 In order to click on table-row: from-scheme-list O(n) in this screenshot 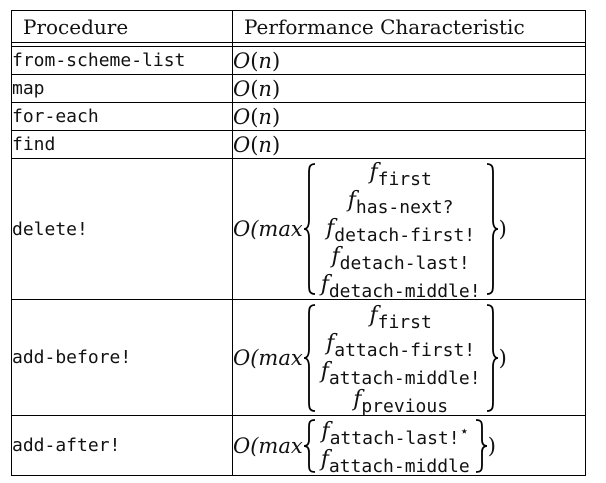, I will do `click(298, 60)`.